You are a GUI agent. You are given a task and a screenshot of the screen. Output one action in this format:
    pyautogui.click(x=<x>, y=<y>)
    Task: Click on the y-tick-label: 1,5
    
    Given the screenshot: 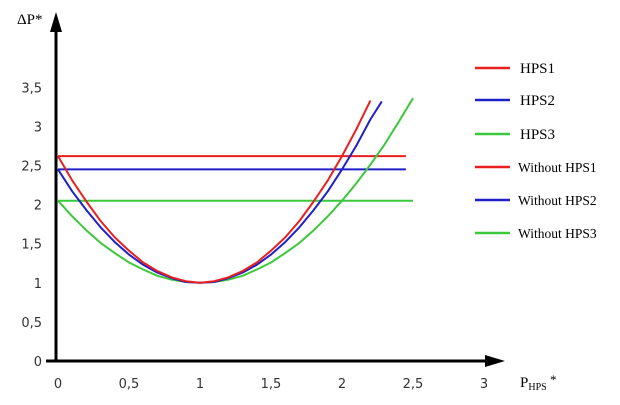 What is the action you would take?
    pyautogui.click(x=31, y=245)
    